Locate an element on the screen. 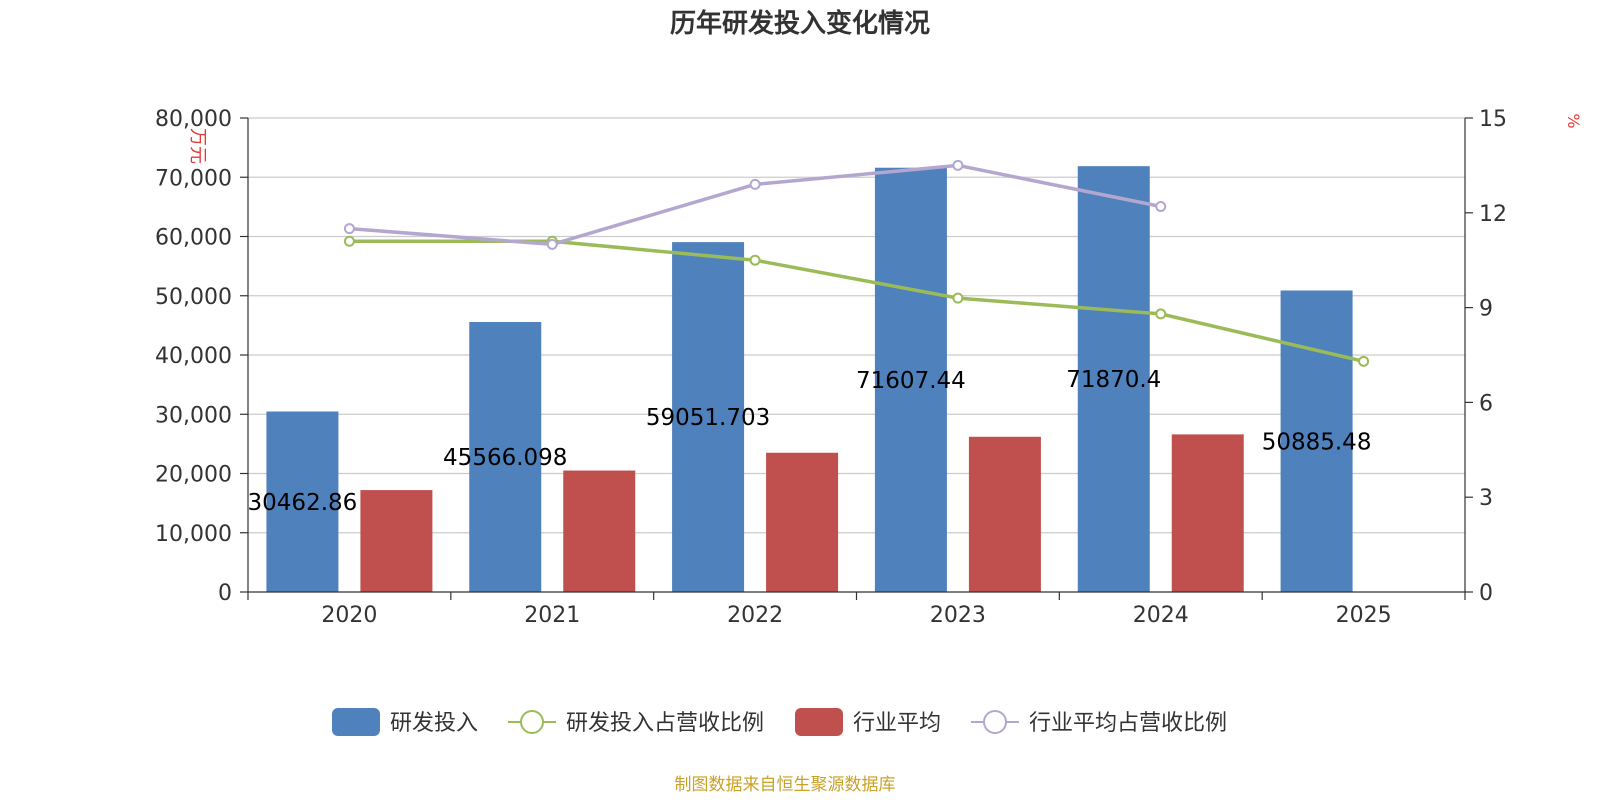  bar-行业平均-2022 is located at coordinates (802, 522).